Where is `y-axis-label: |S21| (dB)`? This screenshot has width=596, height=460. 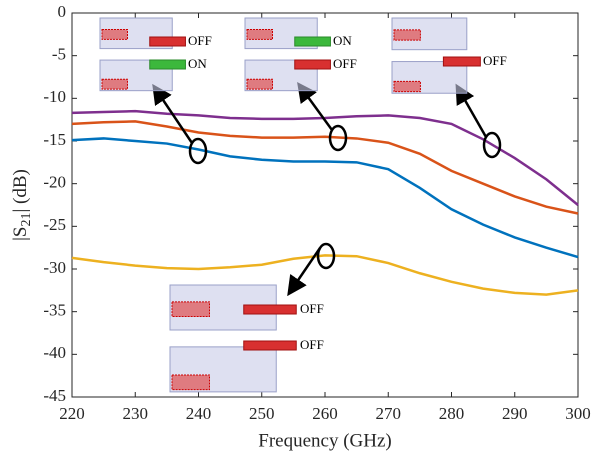 y-axis-label: |S21| (dB) is located at coordinates (22, 205).